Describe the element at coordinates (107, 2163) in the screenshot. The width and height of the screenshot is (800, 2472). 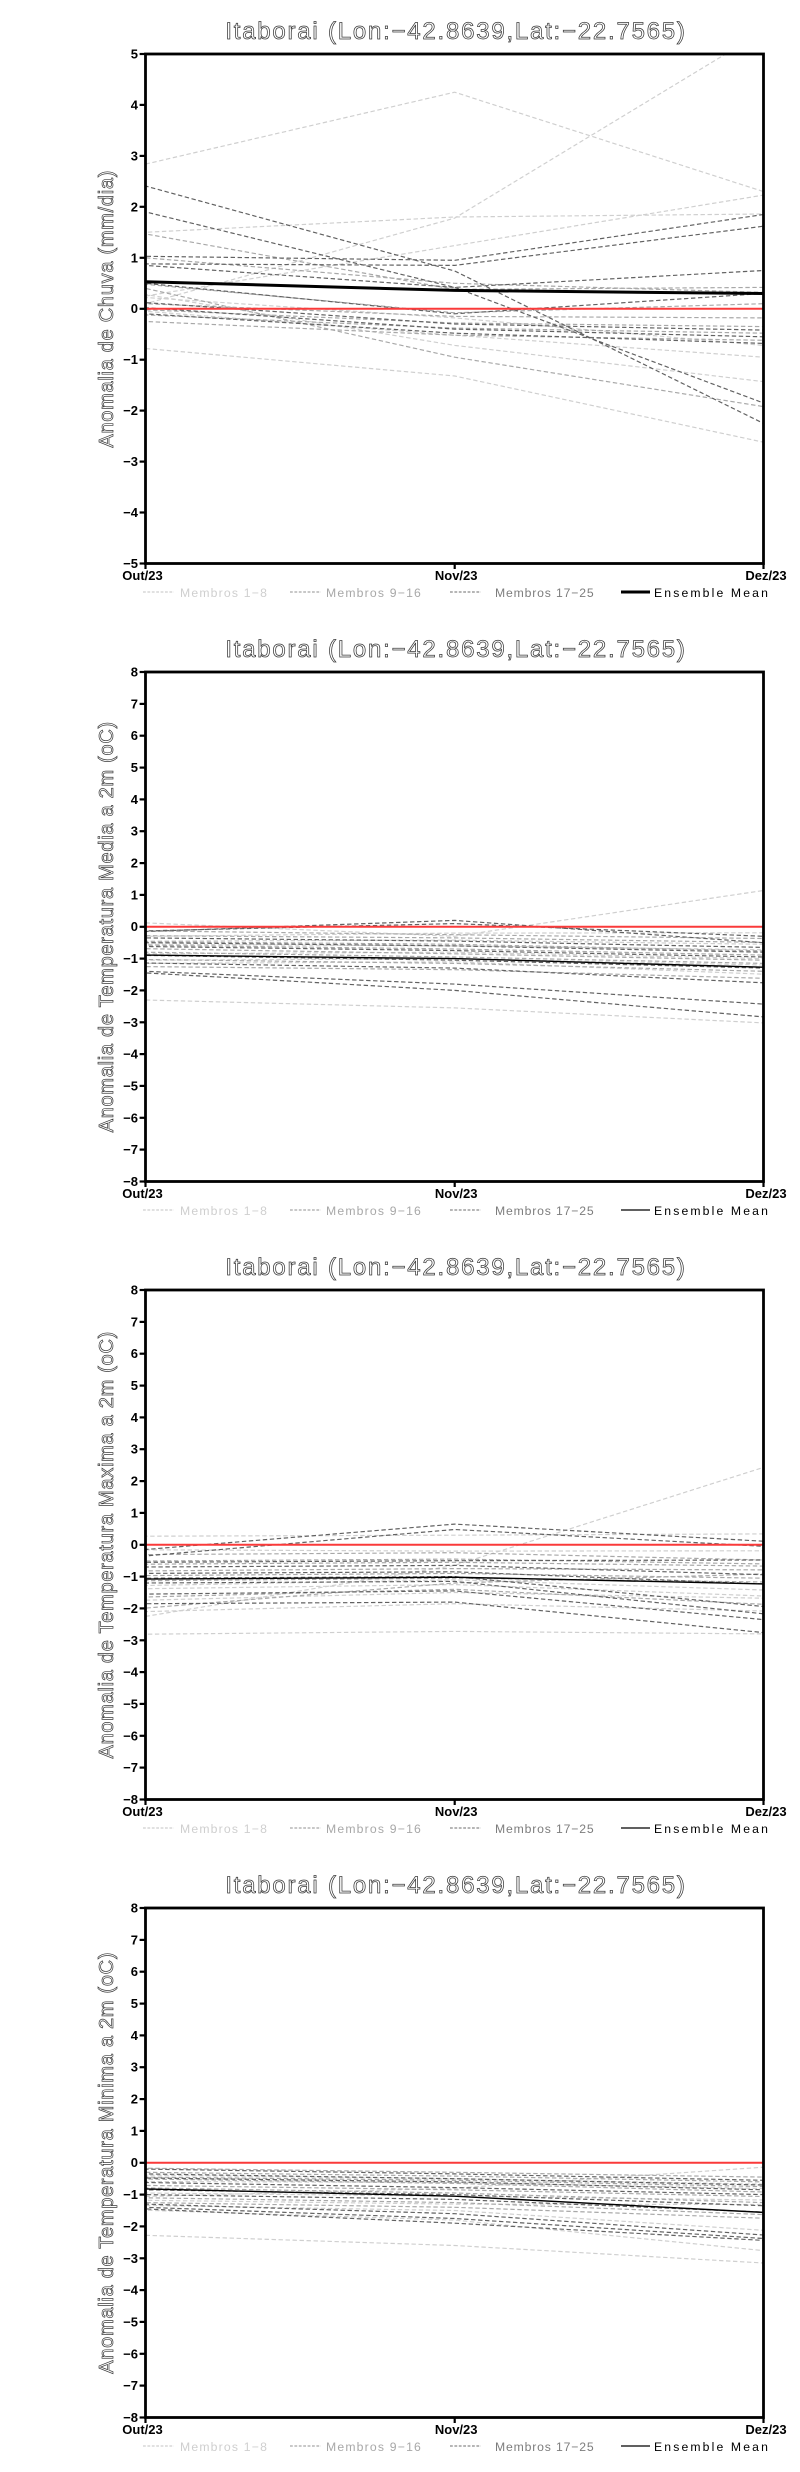
I see `svg-text:Anomalia de Temperatura Minima: Anomalia de Temperatura Minima a 2m (oC)` at that location.